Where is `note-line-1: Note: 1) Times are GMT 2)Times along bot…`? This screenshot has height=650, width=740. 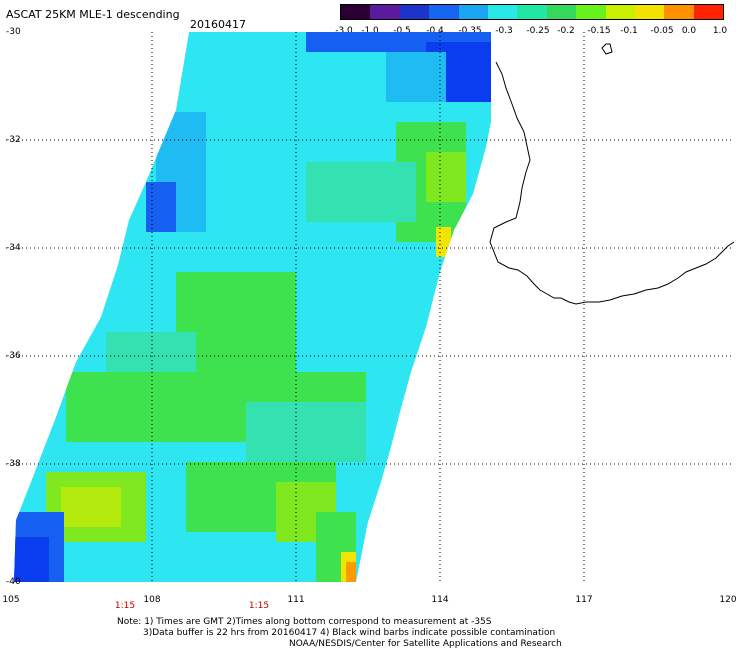
note-line-1: Note: 1) Times are GMT 2)Times along bot… is located at coordinates (304, 622).